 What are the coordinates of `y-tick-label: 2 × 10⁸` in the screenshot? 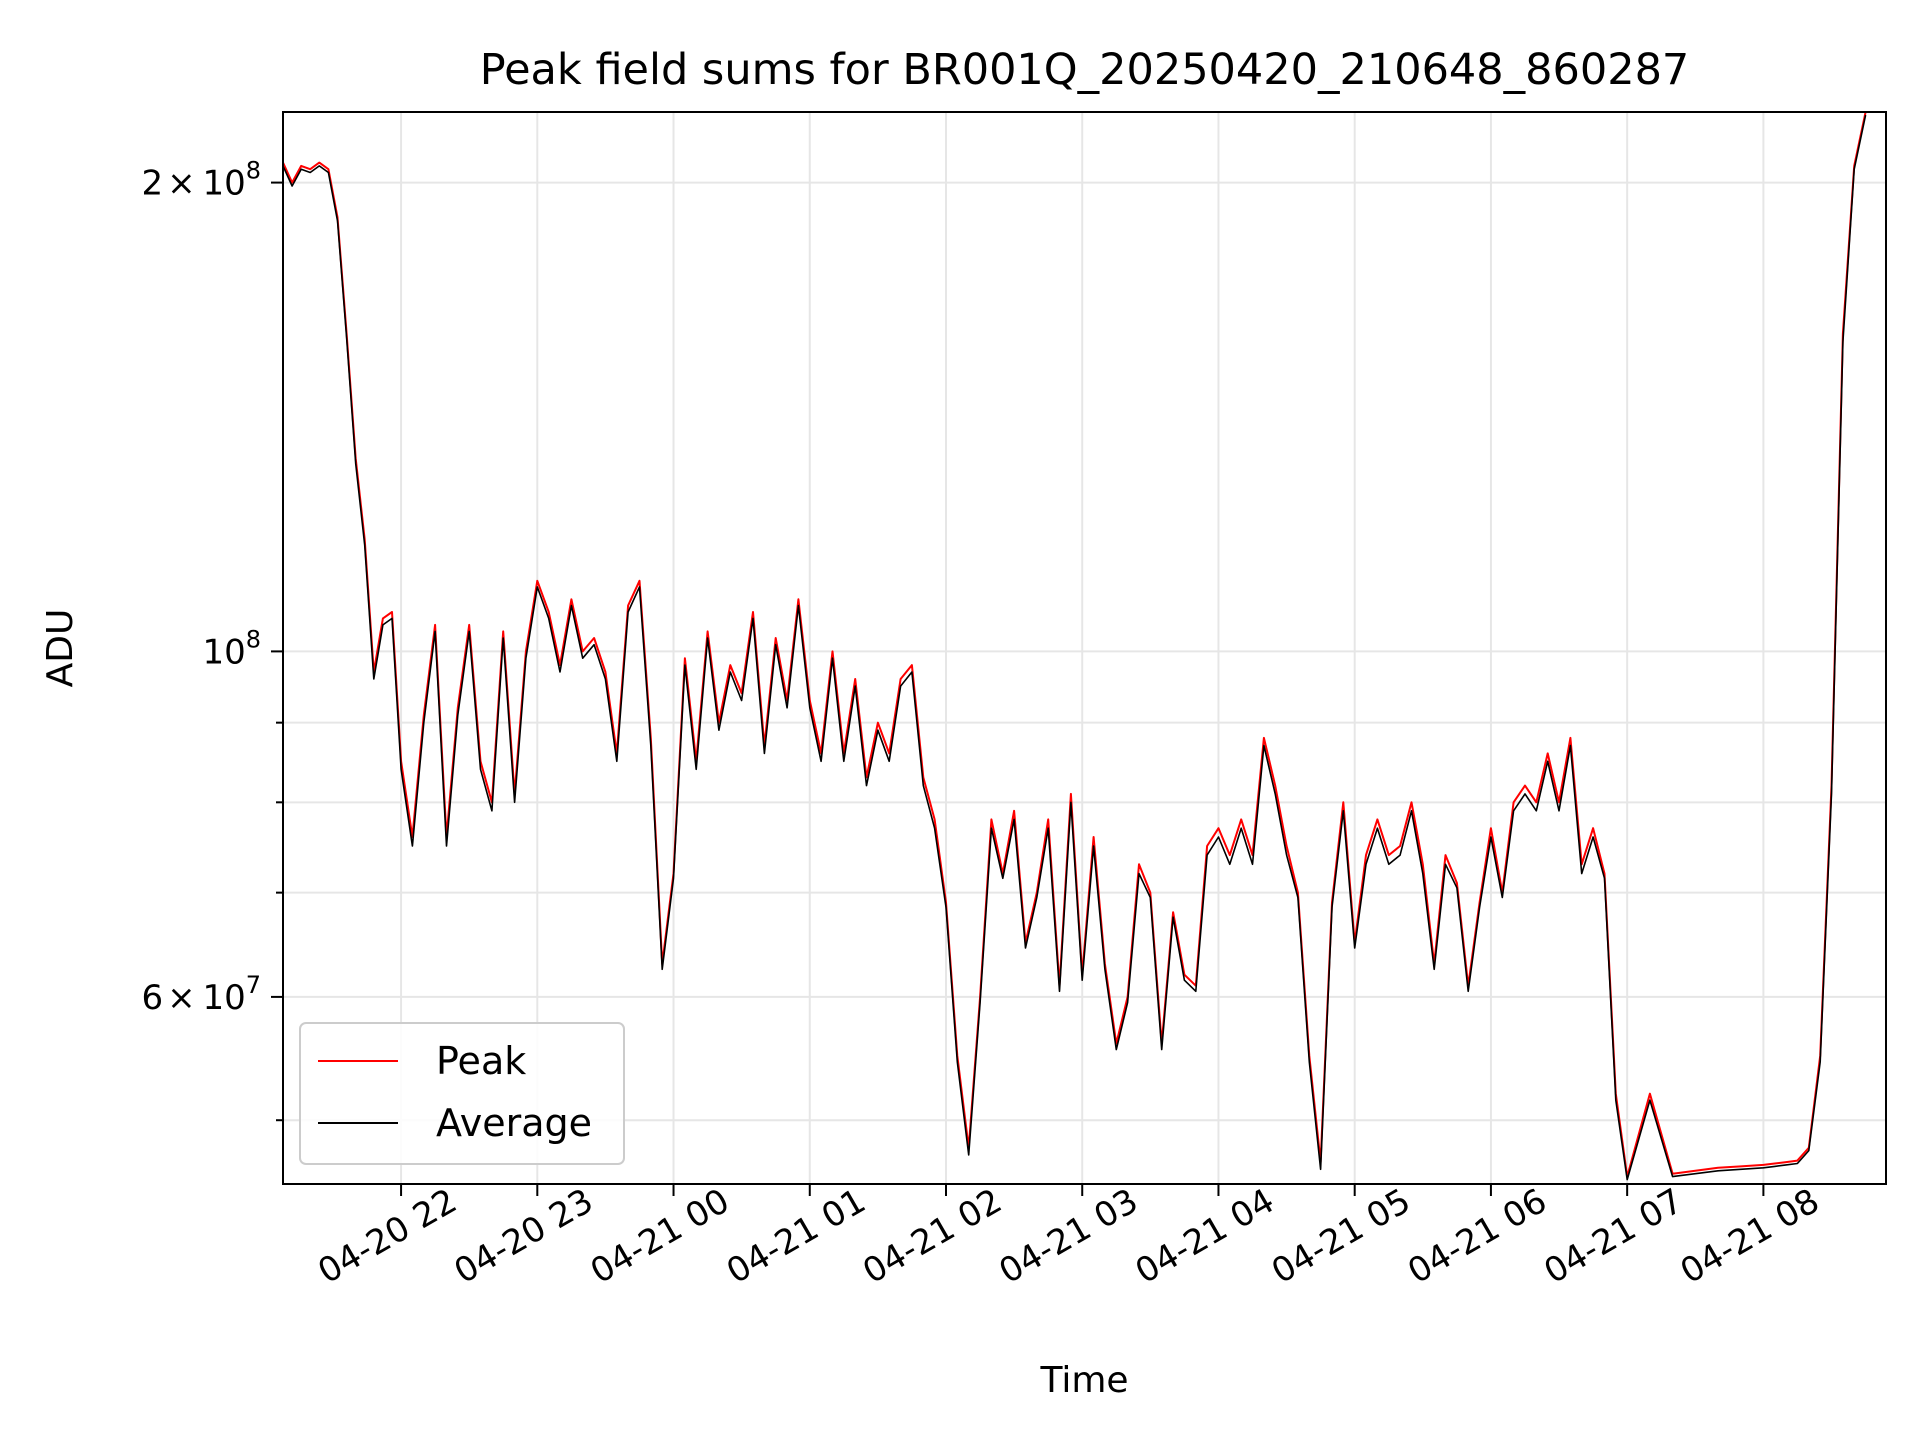 It's located at (201, 180).